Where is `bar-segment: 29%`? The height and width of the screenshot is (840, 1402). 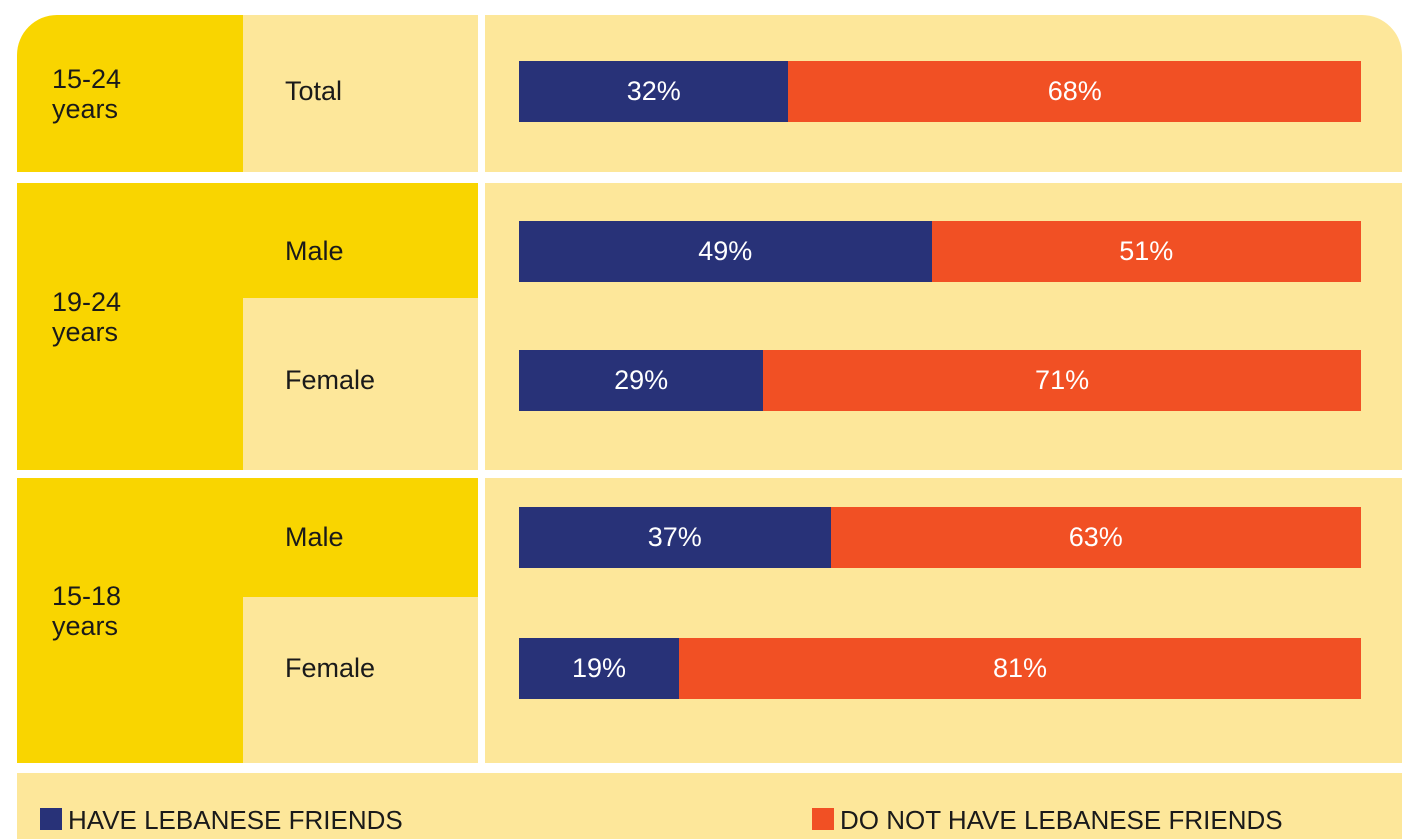
bar-segment: 29% is located at coordinates (641, 380).